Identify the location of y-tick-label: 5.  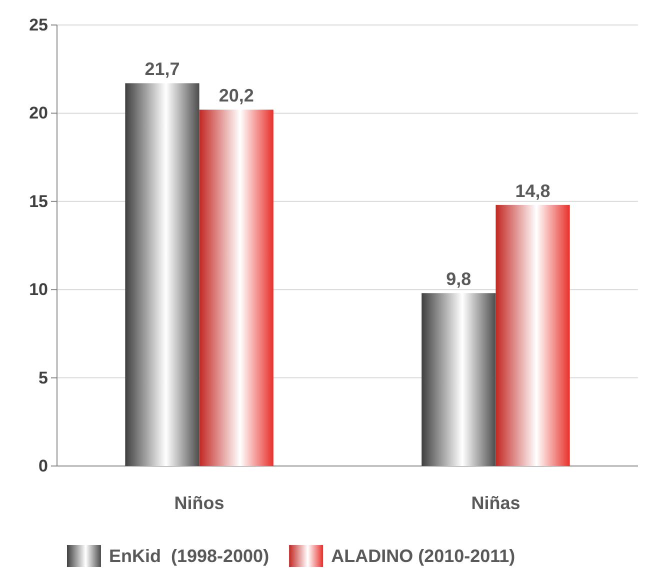
(43, 378).